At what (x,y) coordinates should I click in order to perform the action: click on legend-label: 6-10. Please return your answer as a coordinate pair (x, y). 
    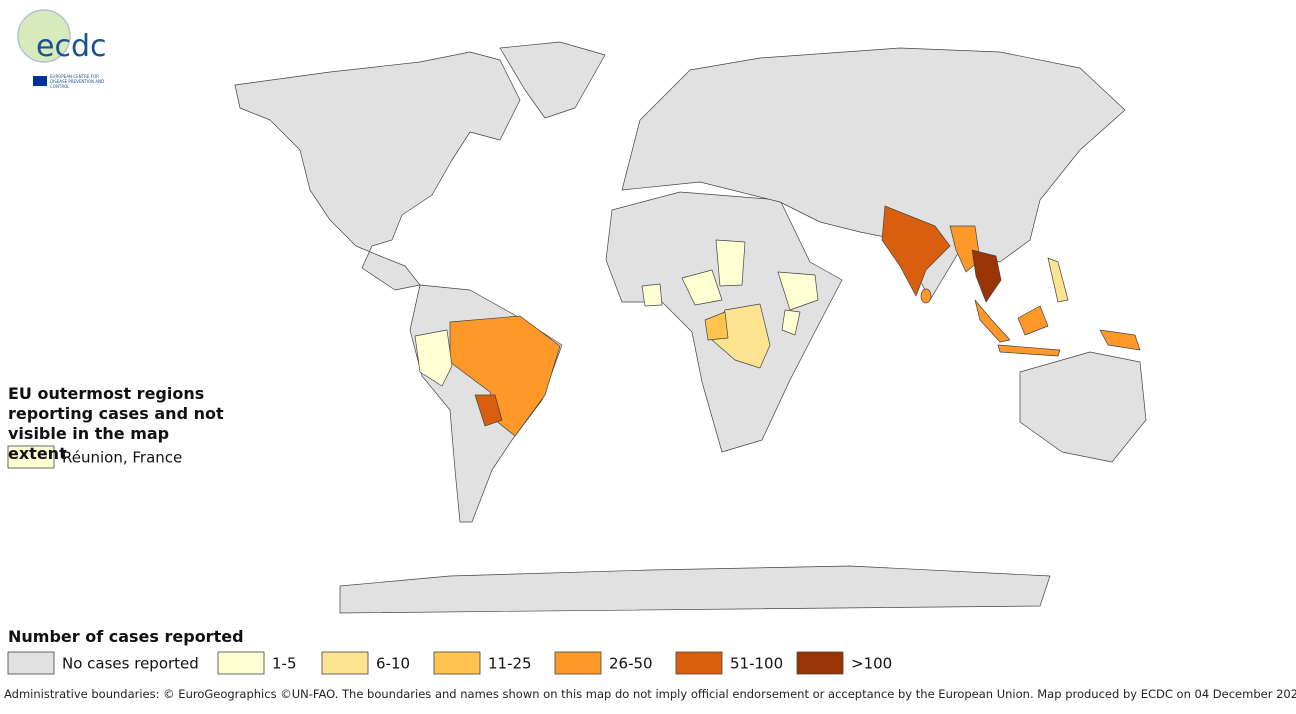
    Looking at the image, I should click on (393, 664).